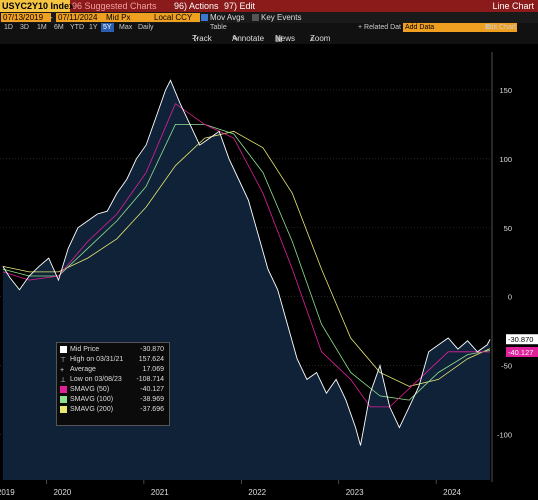 This screenshot has height=500, width=538. What do you see at coordinates (63, 380) in the screenshot?
I see `low-marker-icon: ⊥` at bounding box center [63, 380].